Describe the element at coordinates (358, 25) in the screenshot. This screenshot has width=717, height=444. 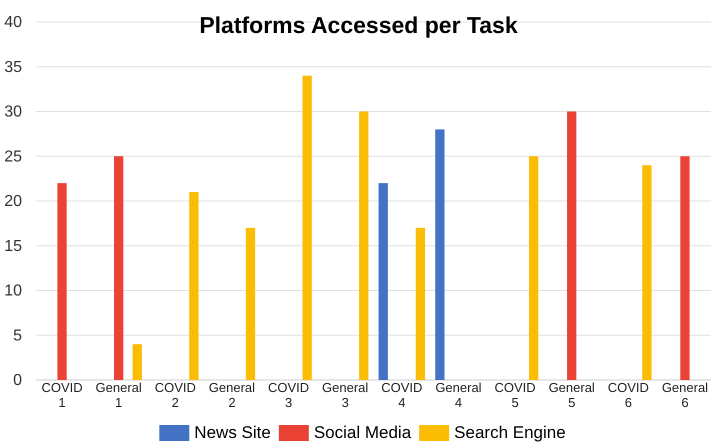
I see `chart-title: Platforms Accessed per Task` at that location.